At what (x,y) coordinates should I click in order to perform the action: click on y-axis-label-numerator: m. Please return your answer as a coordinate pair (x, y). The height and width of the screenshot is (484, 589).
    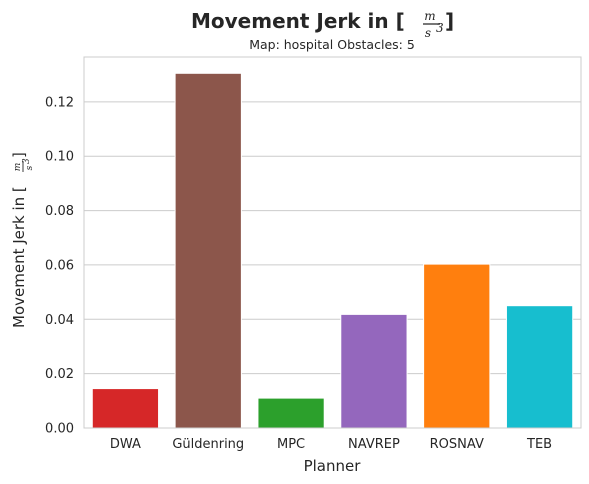
    Looking at the image, I should click on (18, 167).